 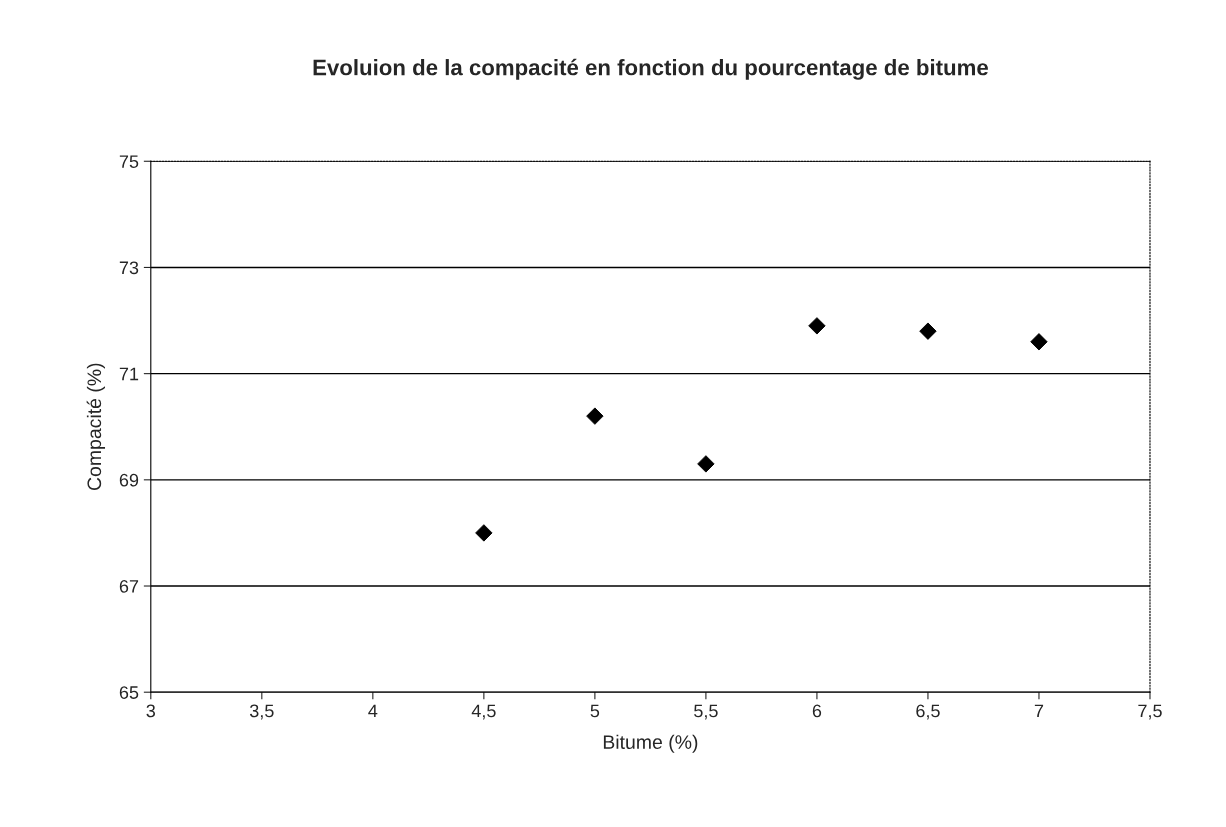 I want to click on y-tick-label: 69, so click(x=129, y=480).